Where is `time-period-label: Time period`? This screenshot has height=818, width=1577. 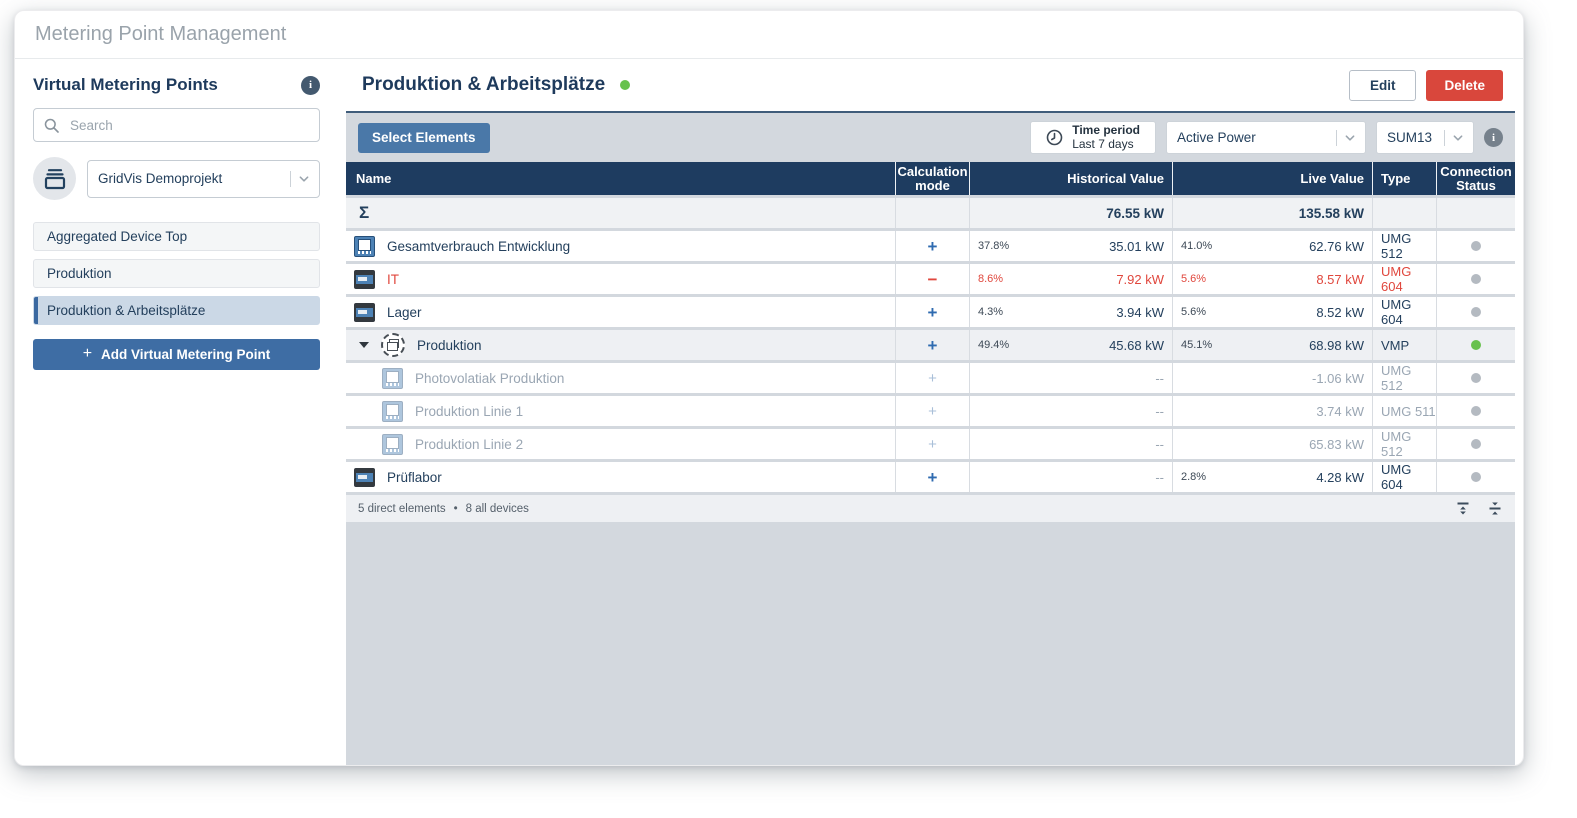 time-period-label: Time period is located at coordinates (1106, 129).